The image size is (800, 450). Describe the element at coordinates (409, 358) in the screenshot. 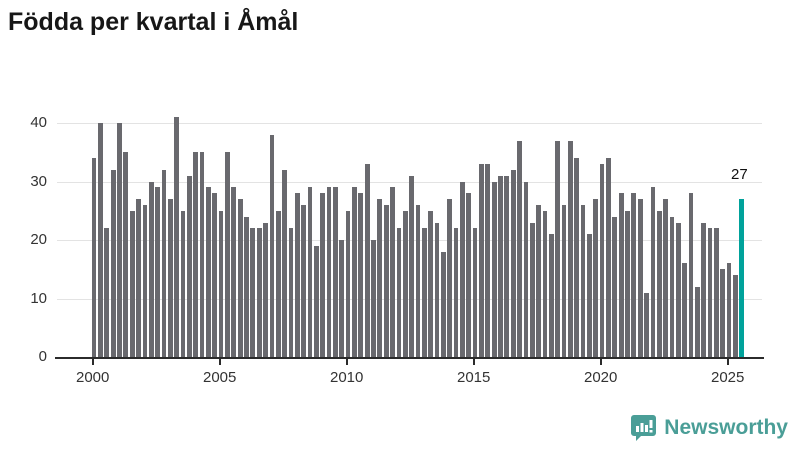

I see `x-axis-line` at that location.